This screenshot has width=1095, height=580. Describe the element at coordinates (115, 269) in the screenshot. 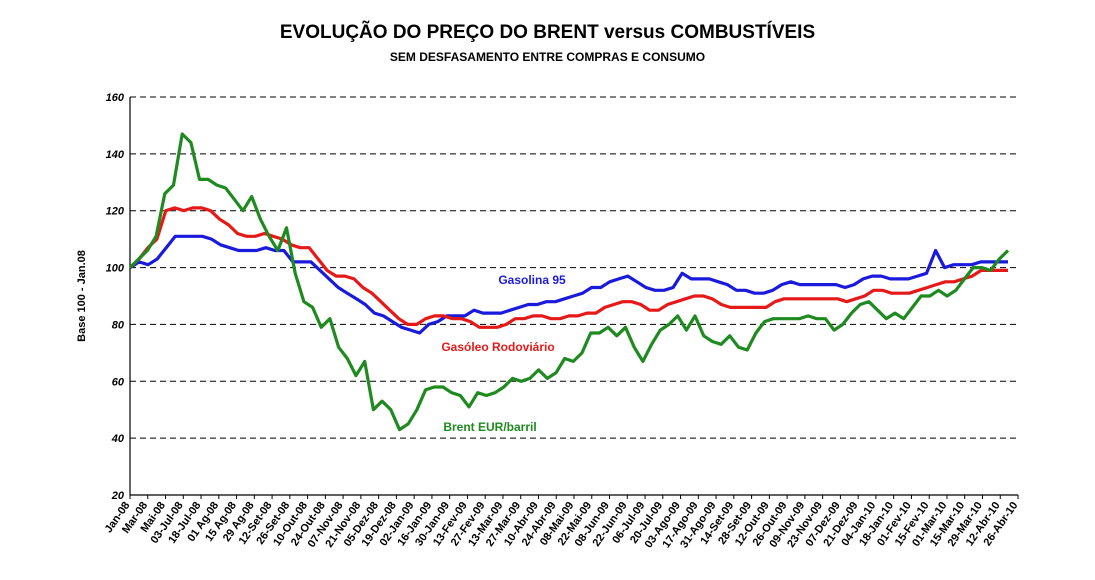

I see `y-tick-label: 100` at that location.